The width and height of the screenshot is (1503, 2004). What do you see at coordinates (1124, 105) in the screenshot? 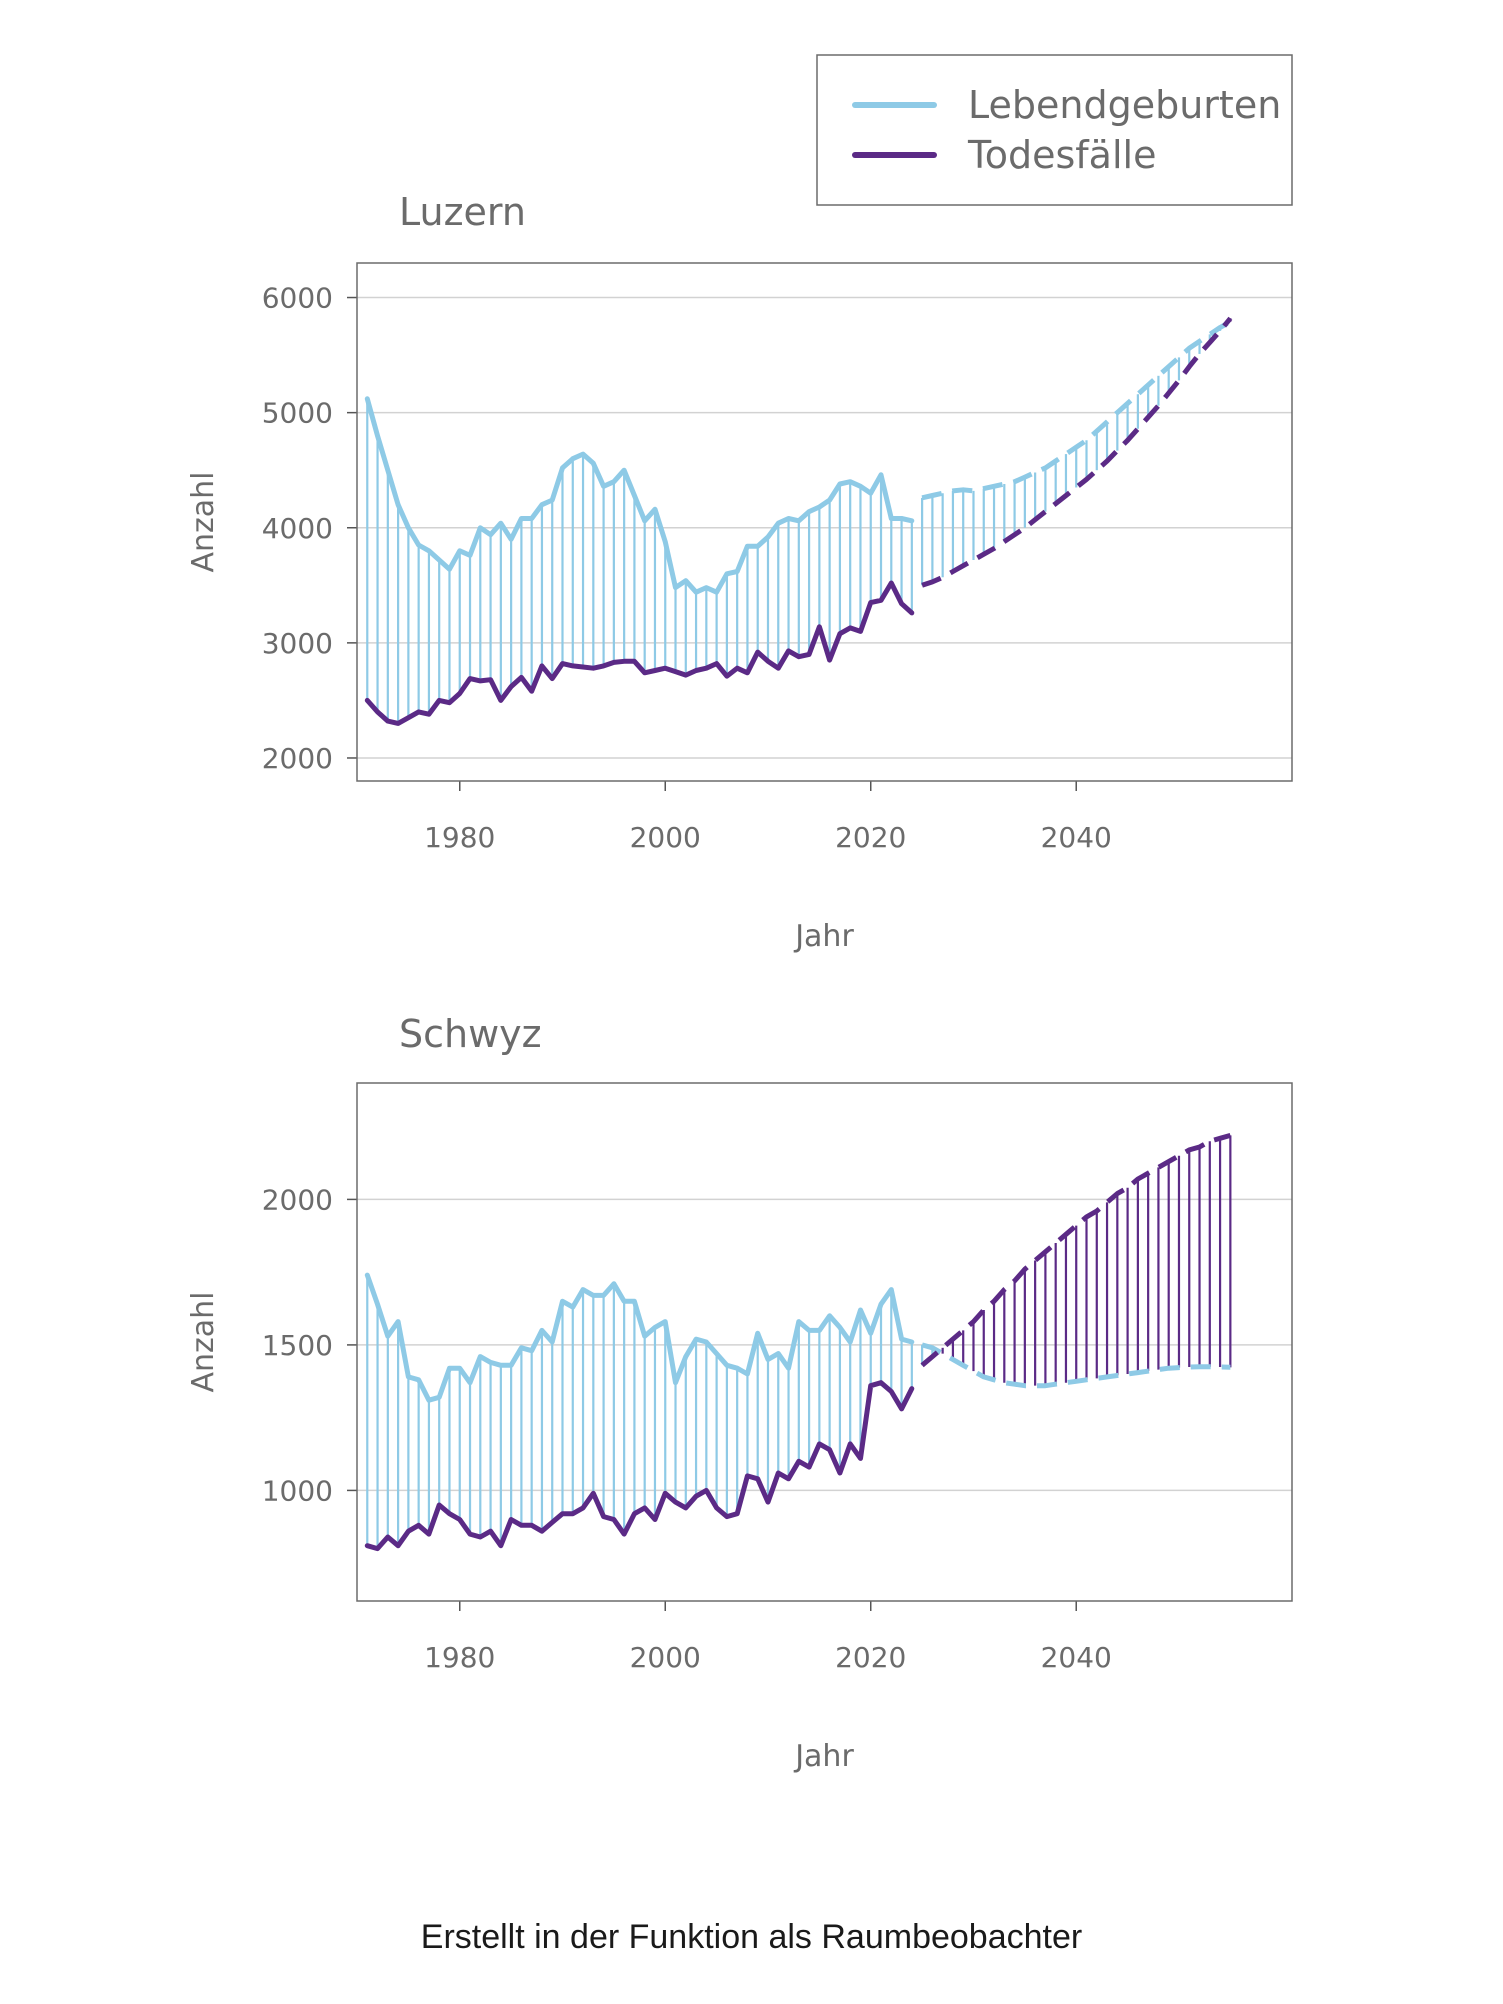
I see `legend-label: Lebendgeburten` at bounding box center [1124, 105].